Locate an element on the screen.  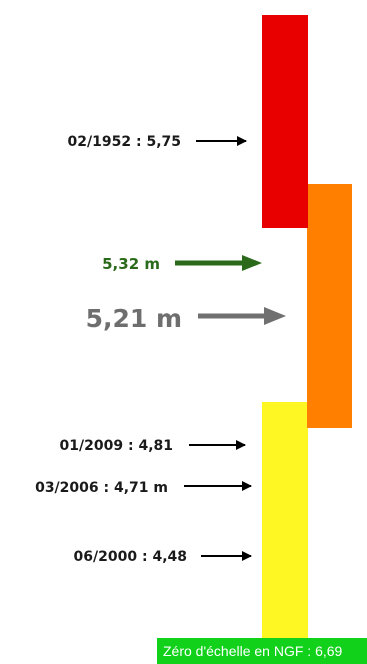
marker-label-2000: 06/2000 : 4,48 is located at coordinates (130, 557).